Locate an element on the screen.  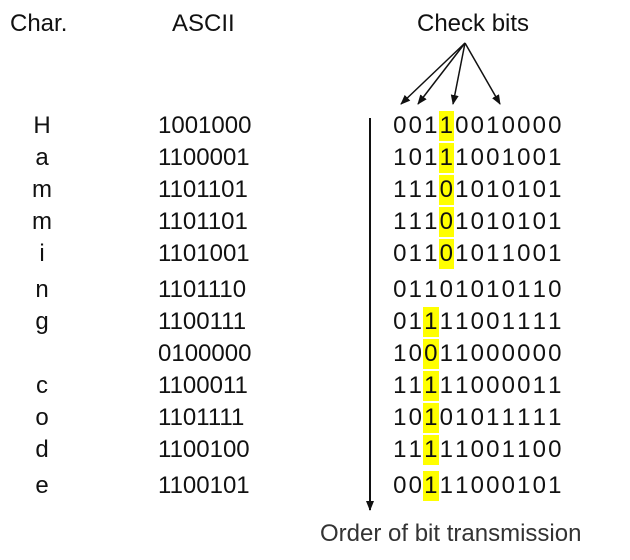
char-cell is located at coordinates (42, 354).